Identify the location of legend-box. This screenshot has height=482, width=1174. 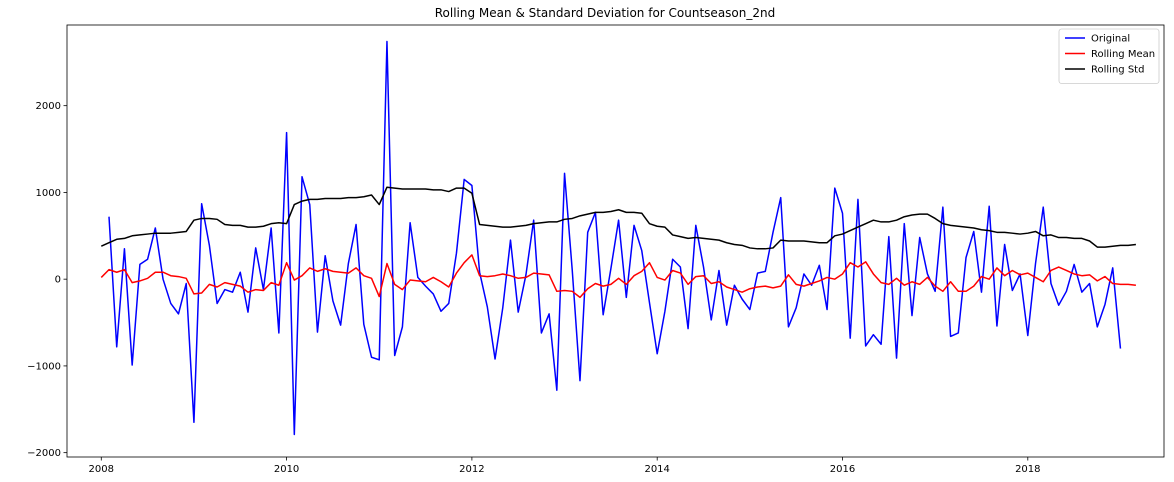
(1109, 56).